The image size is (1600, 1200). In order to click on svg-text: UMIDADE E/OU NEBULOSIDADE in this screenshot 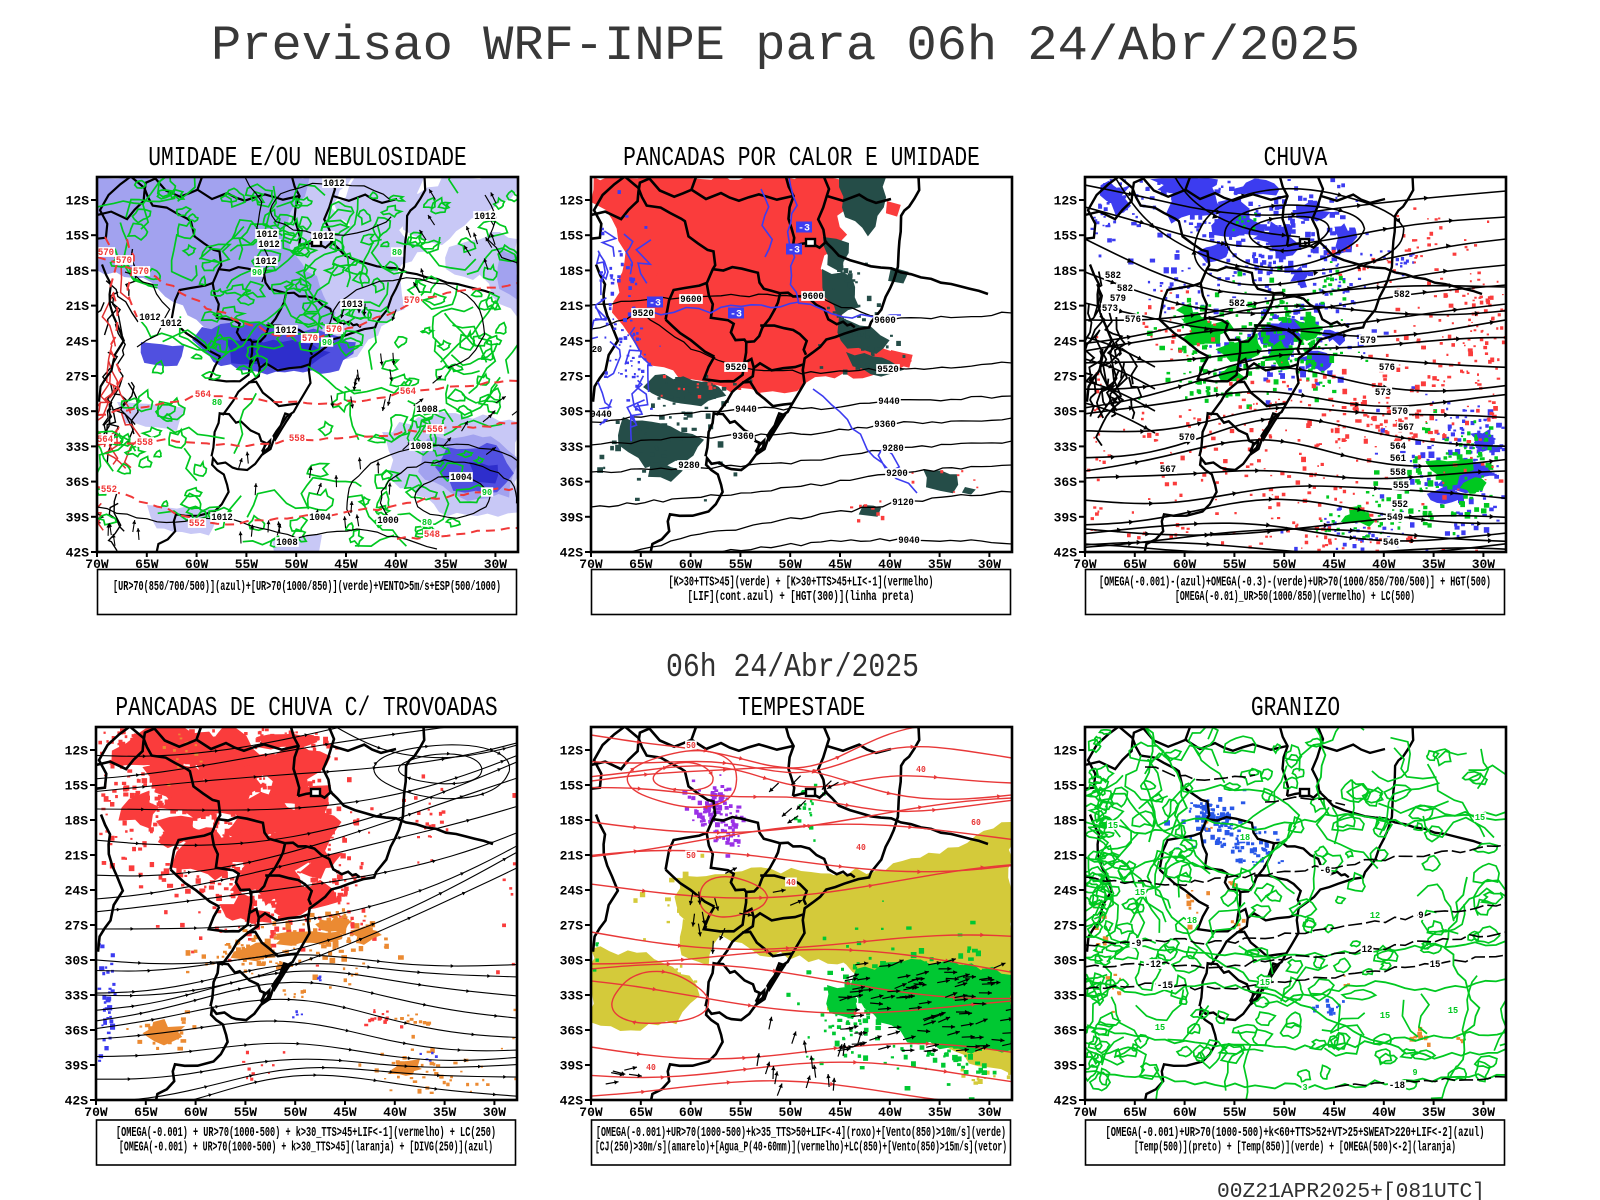, I will do `click(307, 159)`.